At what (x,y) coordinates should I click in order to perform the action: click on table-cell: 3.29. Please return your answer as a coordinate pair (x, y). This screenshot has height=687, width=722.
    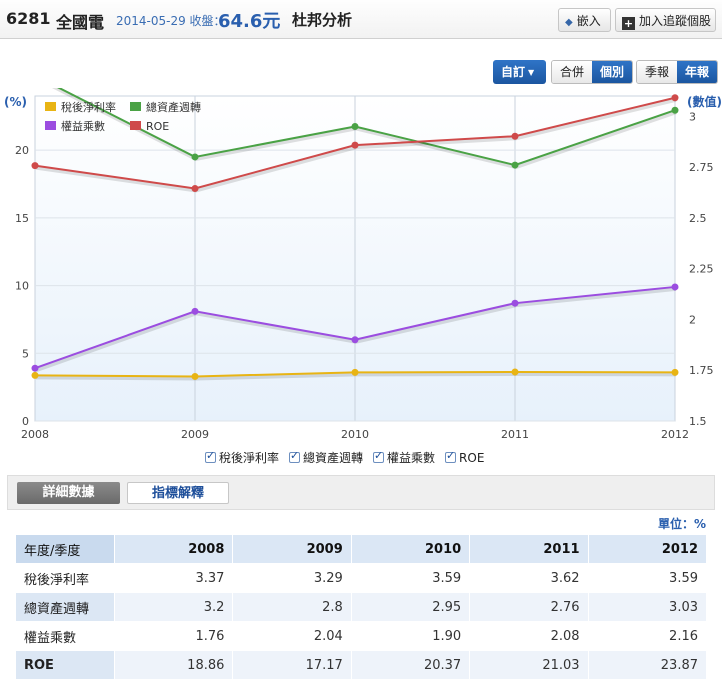
    Looking at the image, I should click on (292, 578).